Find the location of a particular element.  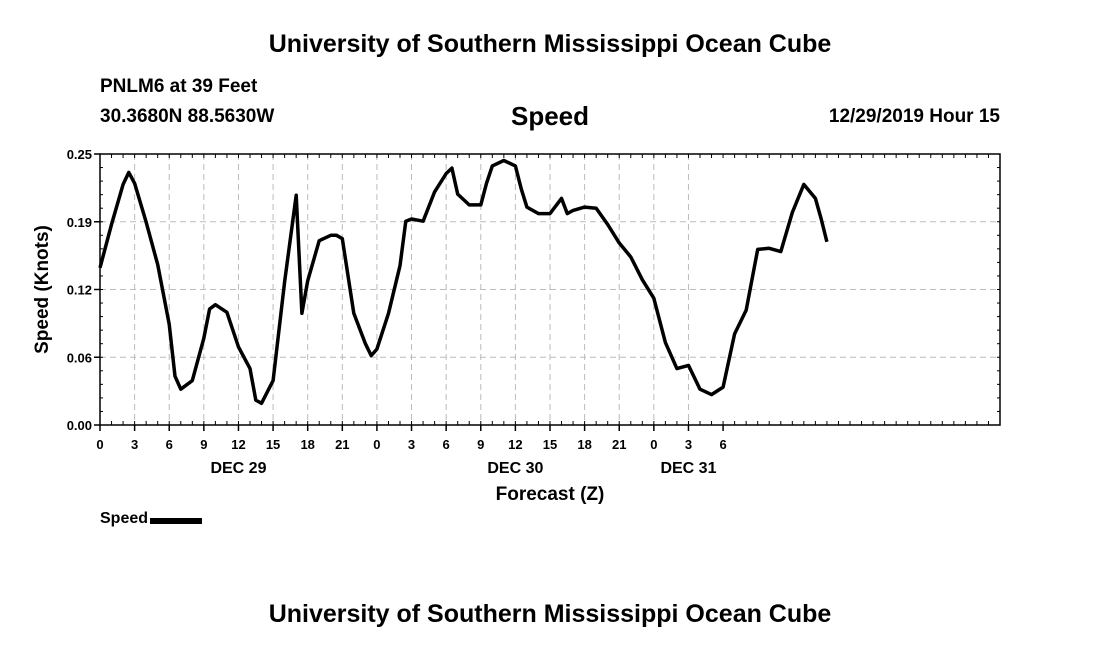

date-label: DEC 29 is located at coordinates (238, 468).